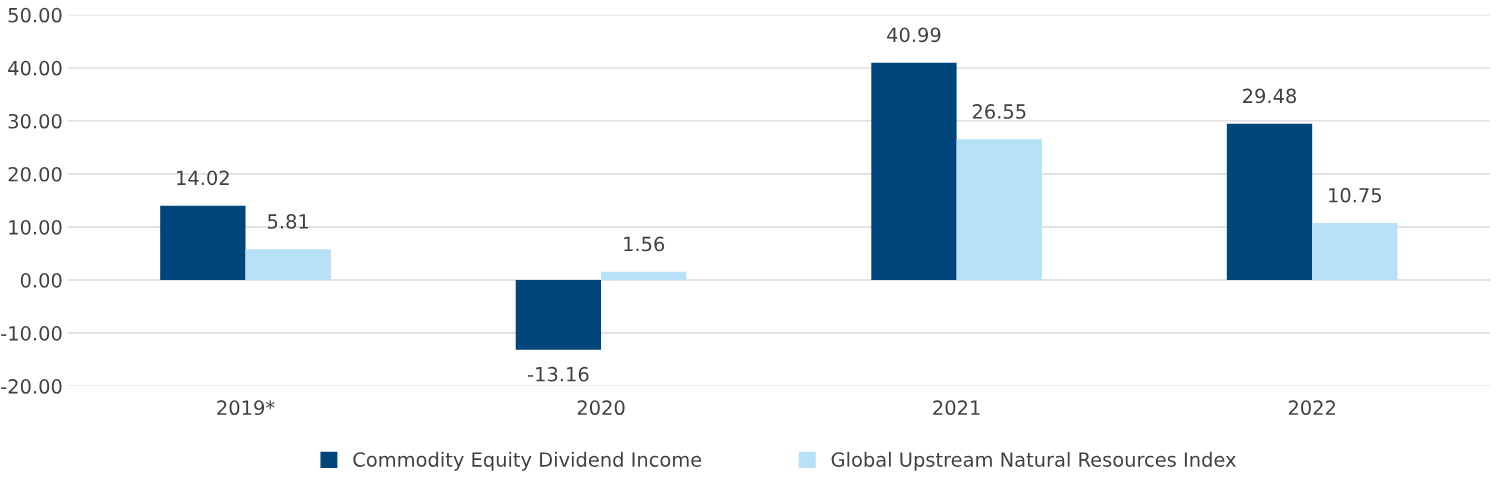 The image size is (1505, 495). What do you see at coordinates (1270, 96) in the screenshot?
I see `data-label: 29.48` at bounding box center [1270, 96].